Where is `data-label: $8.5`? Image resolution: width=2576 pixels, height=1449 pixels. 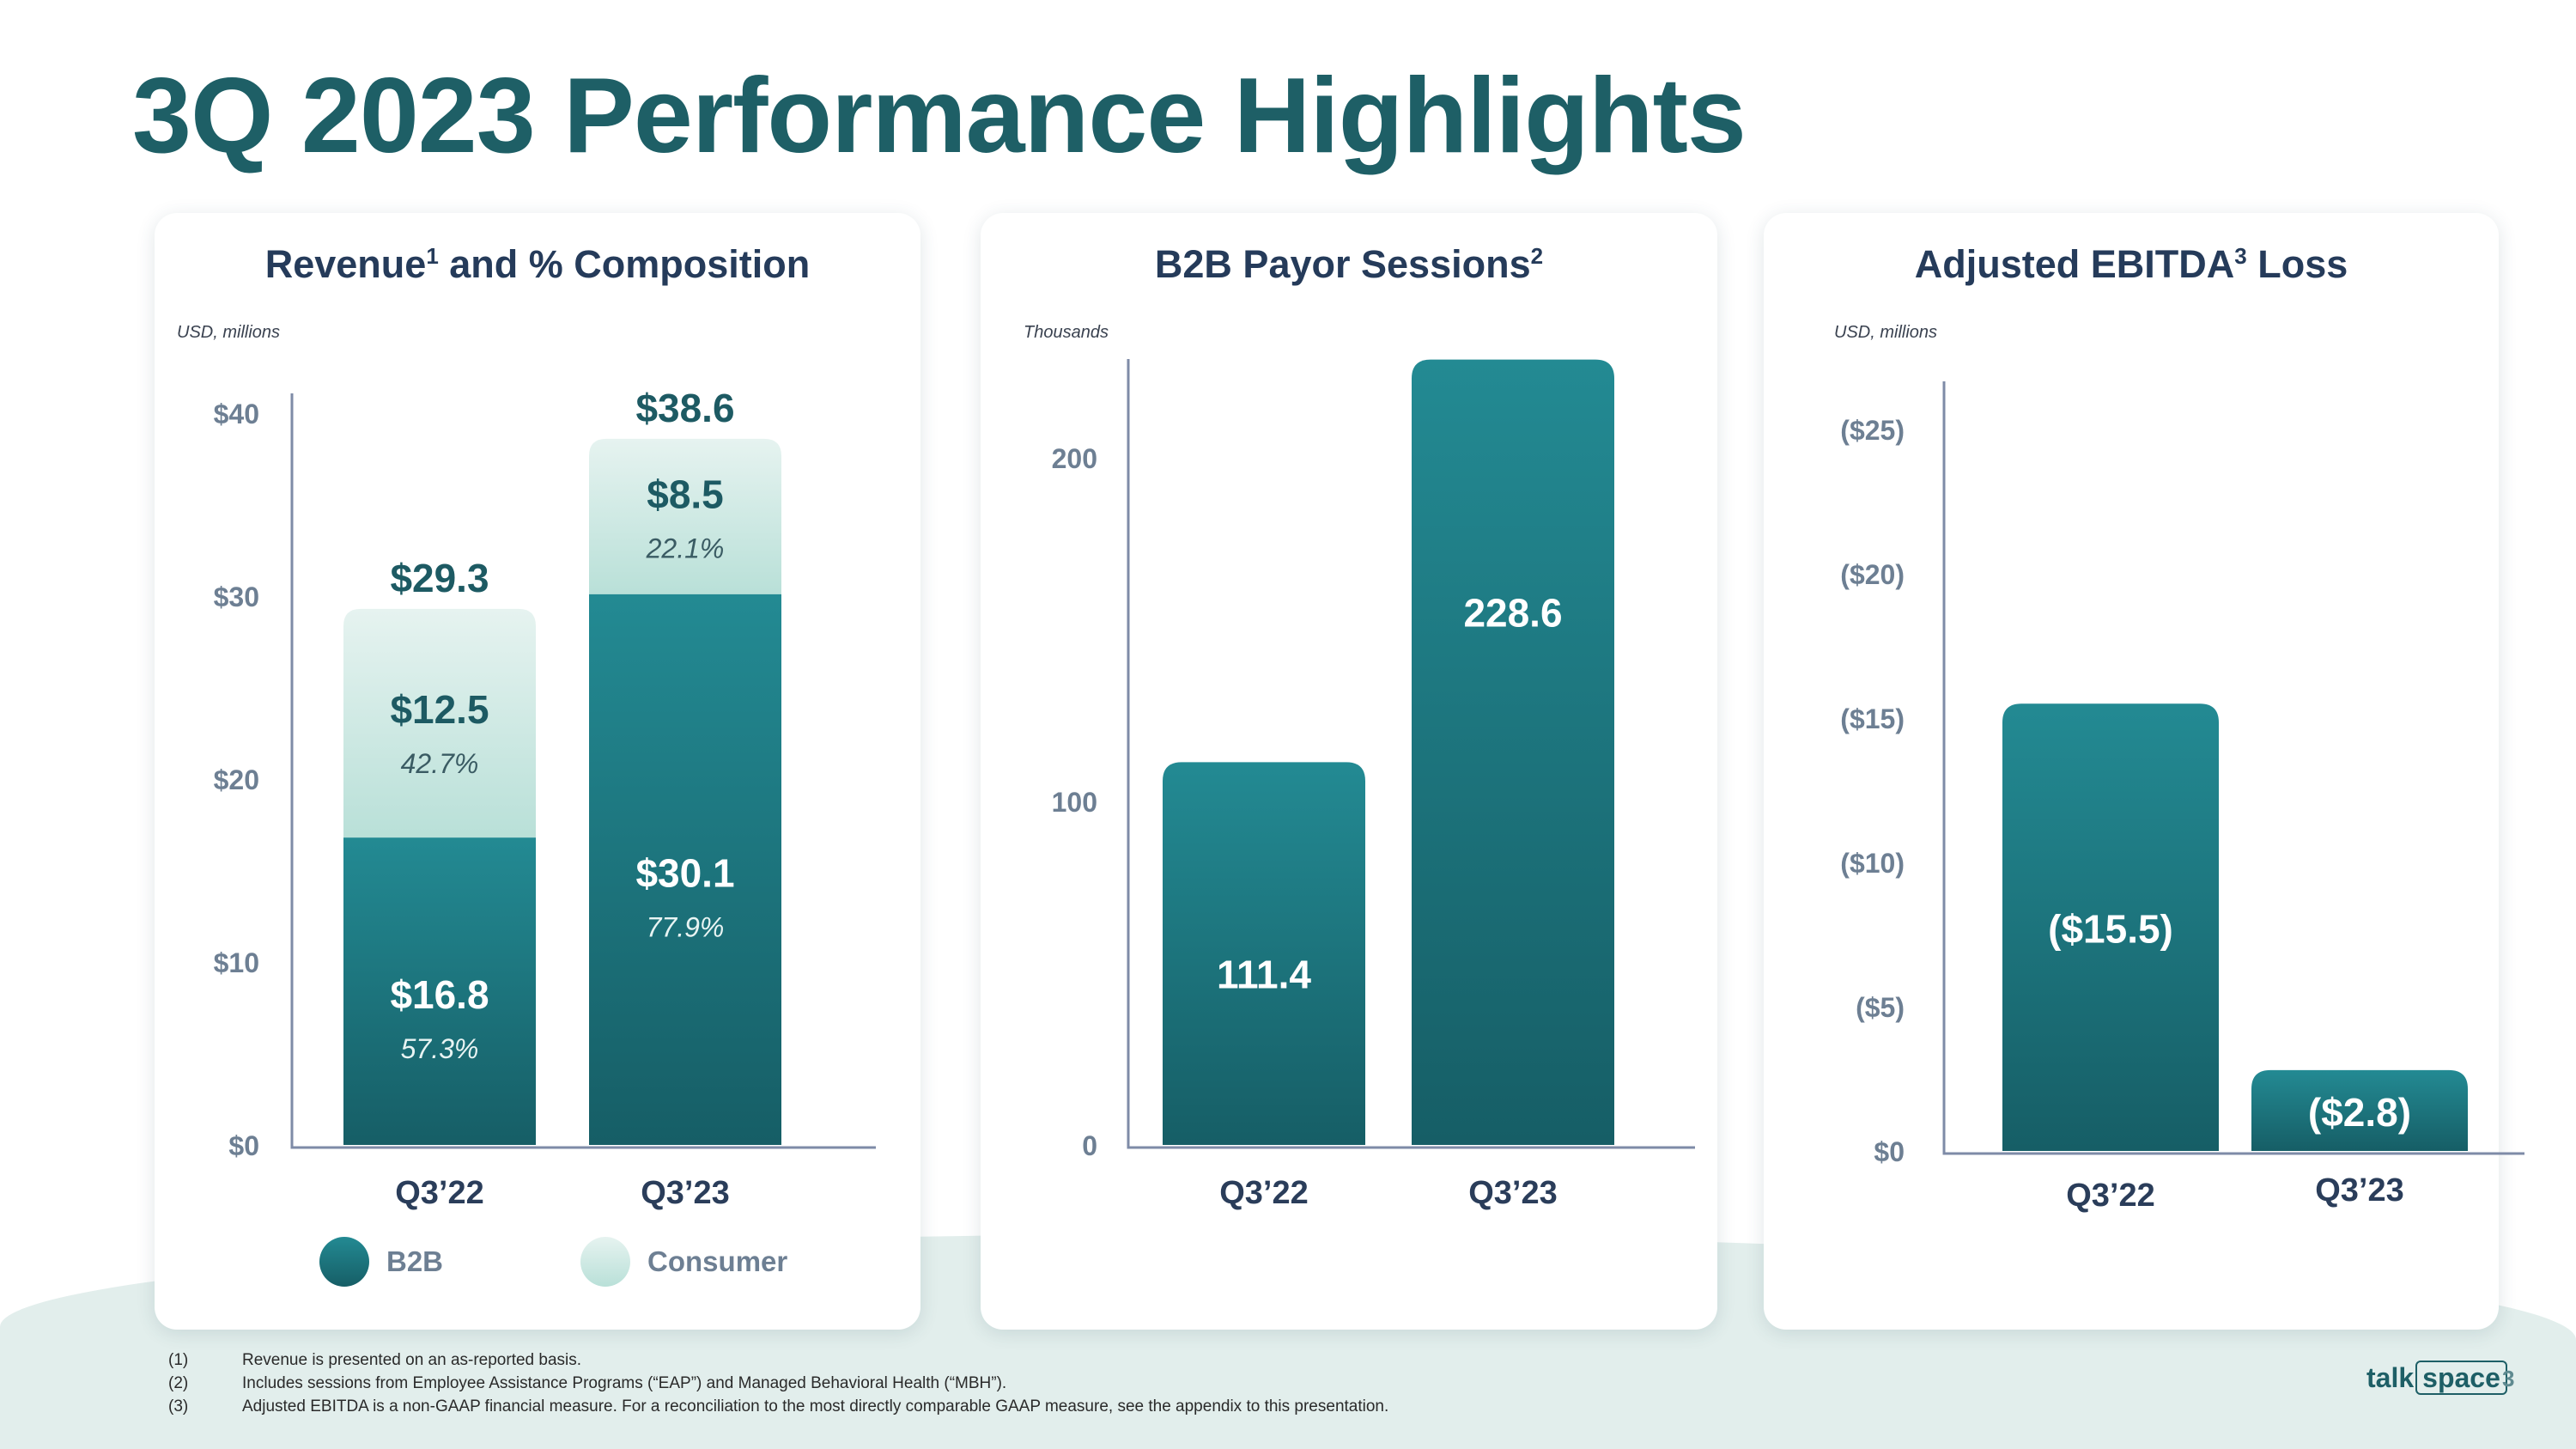 data-label: $8.5 is located at coordinates (685, 494).